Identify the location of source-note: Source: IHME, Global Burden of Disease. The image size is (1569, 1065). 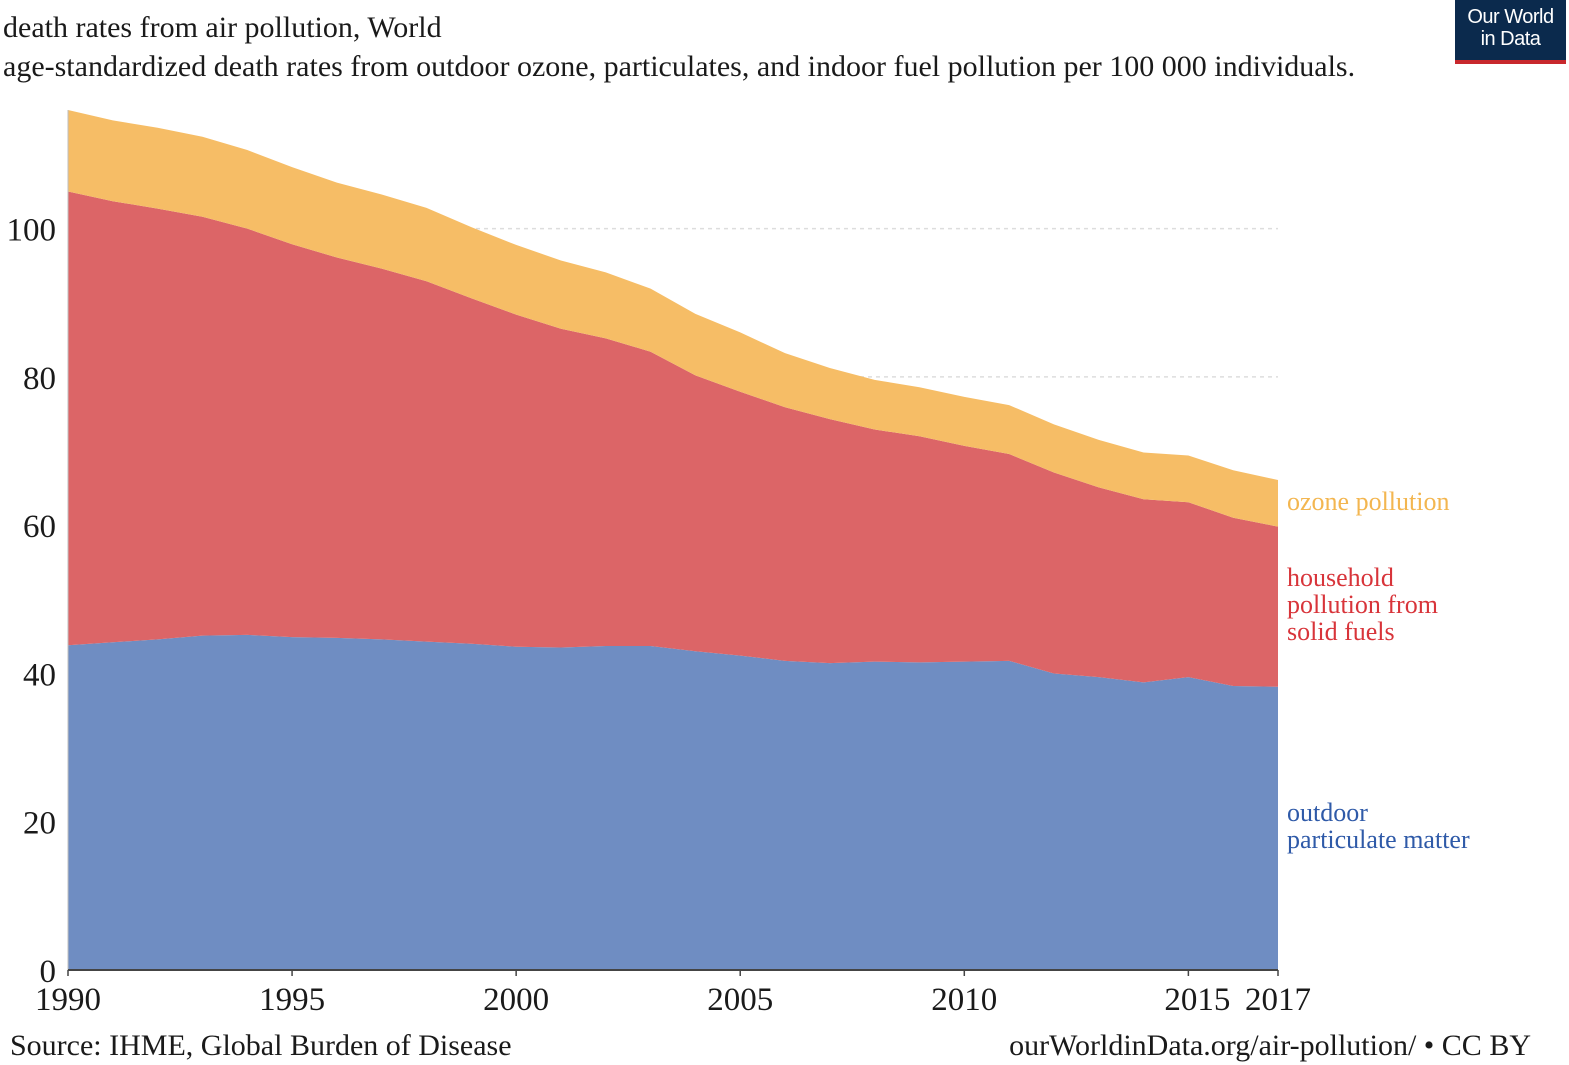
(261, 1045).